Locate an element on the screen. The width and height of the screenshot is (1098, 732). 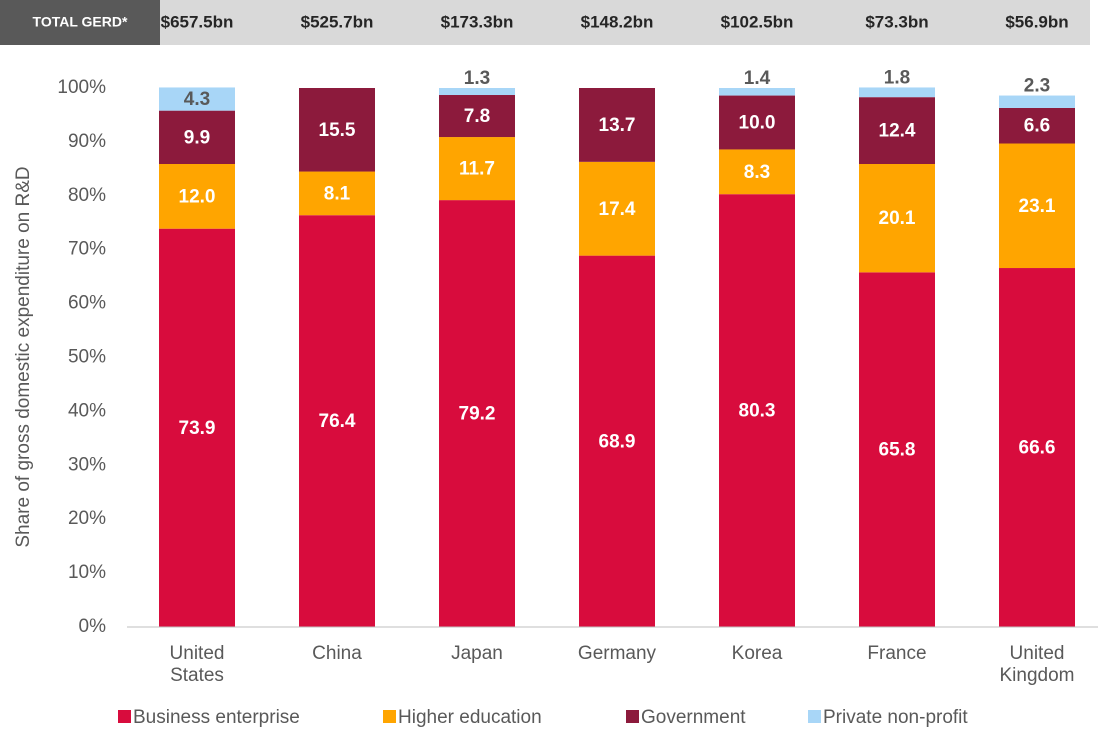
header-band is located at coordinates (545, 22).